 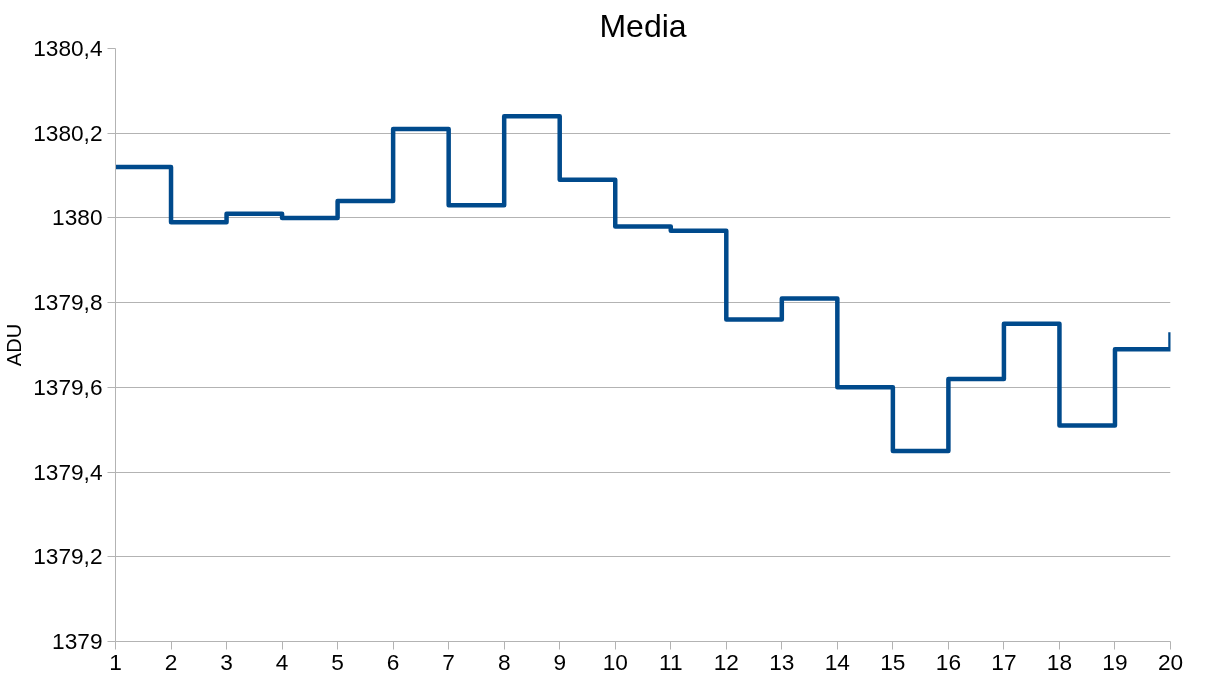 What do you see at coordinates (1170, 661) in the screenshot?
I see `x-tick-label: 20` at bounding box center [1170, 661].